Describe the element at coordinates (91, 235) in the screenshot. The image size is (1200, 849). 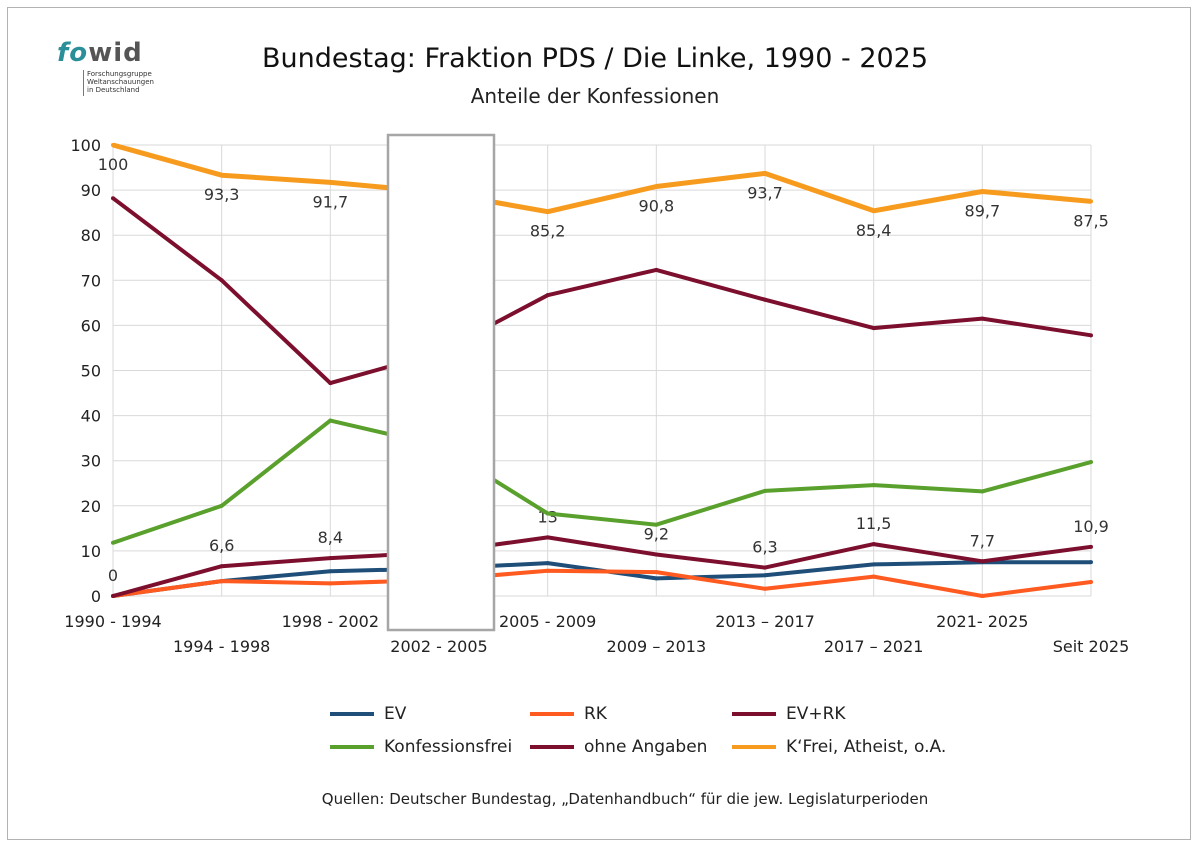
I see `y-tick-label: 80` at that location.